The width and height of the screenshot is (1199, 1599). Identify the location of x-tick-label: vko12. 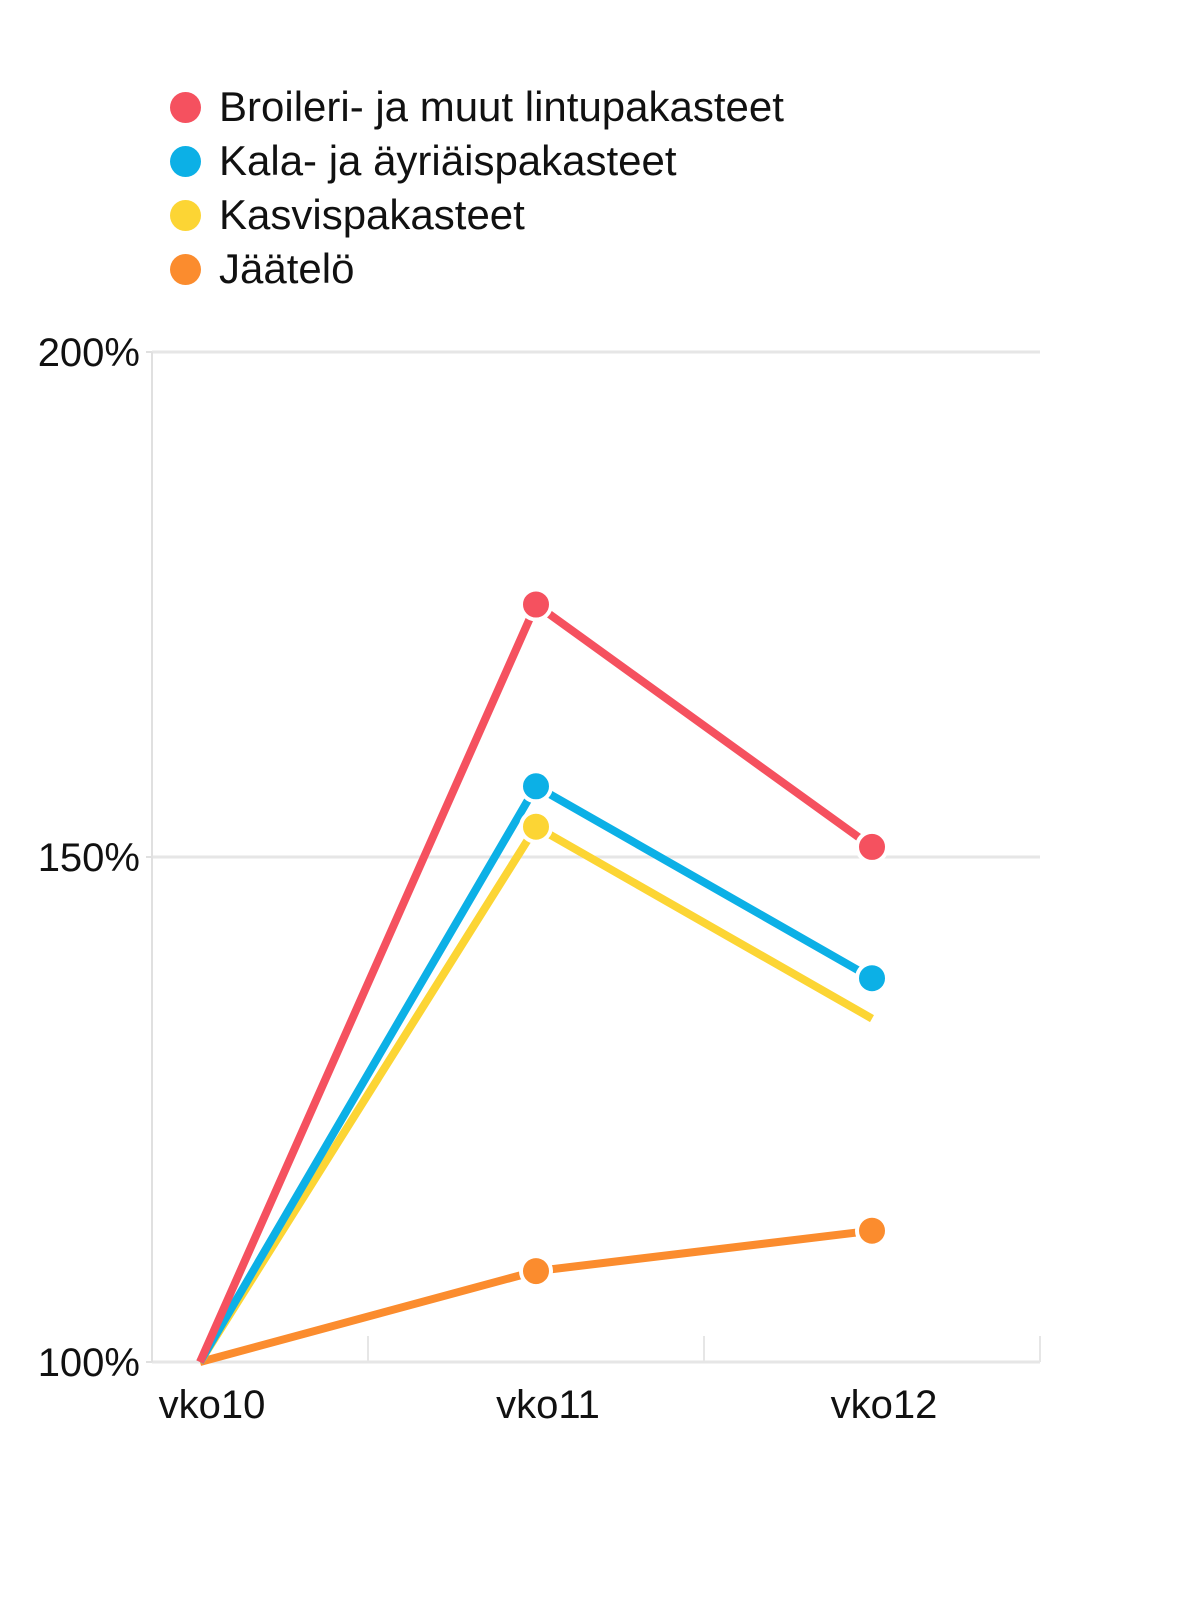
(884, 1405).